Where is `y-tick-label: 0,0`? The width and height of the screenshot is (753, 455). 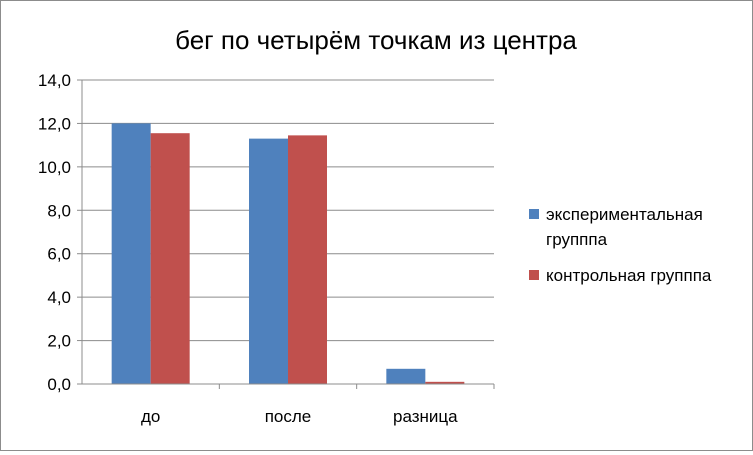 y-tick-label: 0,0 is located at coordinates (59, 384).